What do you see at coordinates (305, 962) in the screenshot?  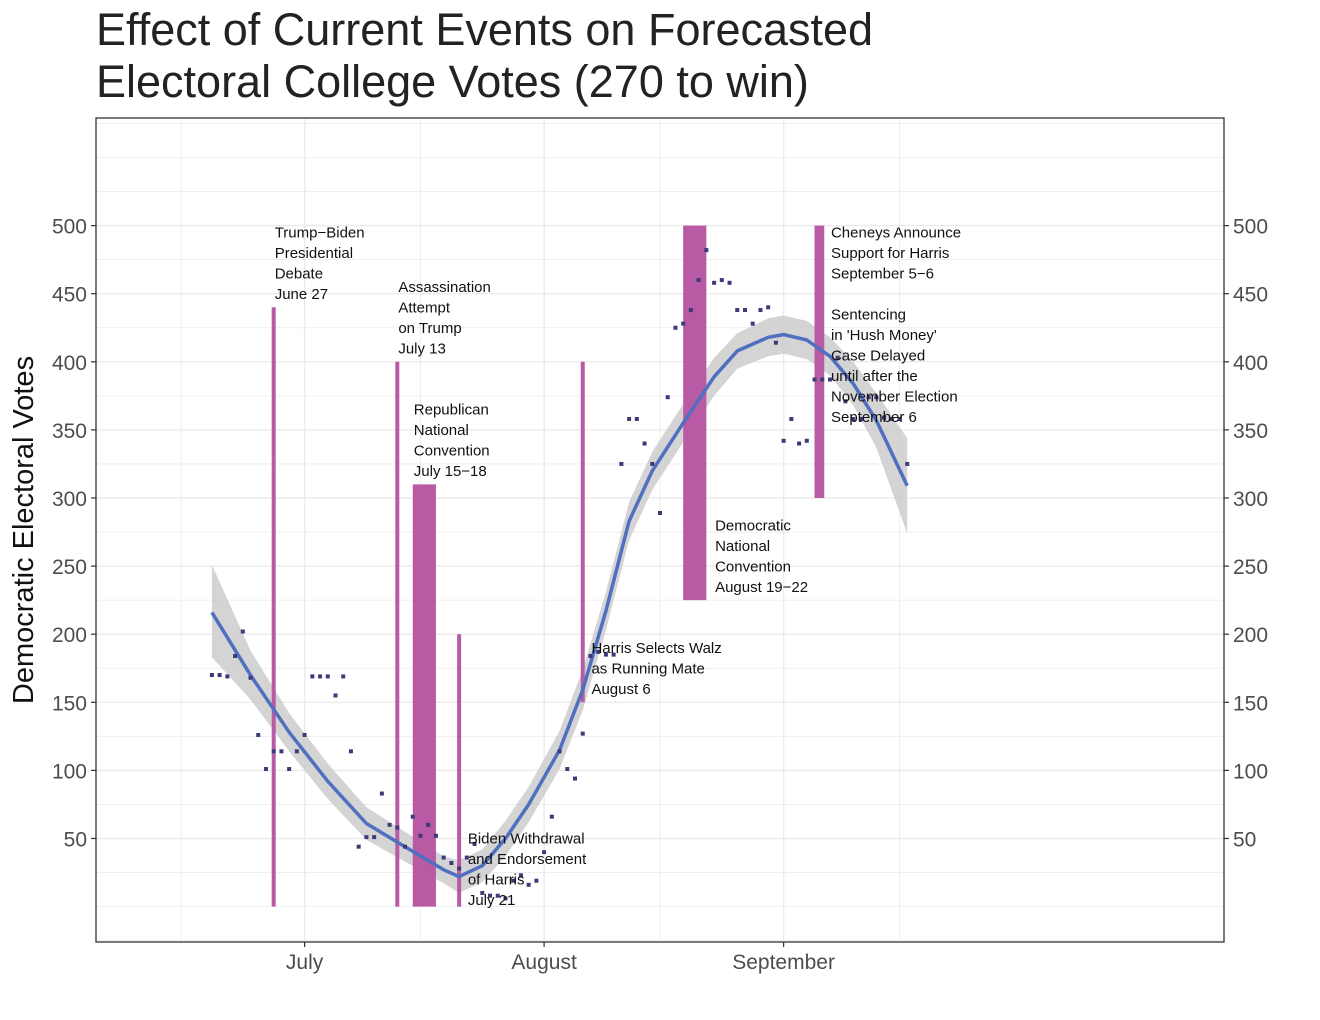 I see `x-tick-label: July` at bounding box center [305, 962].